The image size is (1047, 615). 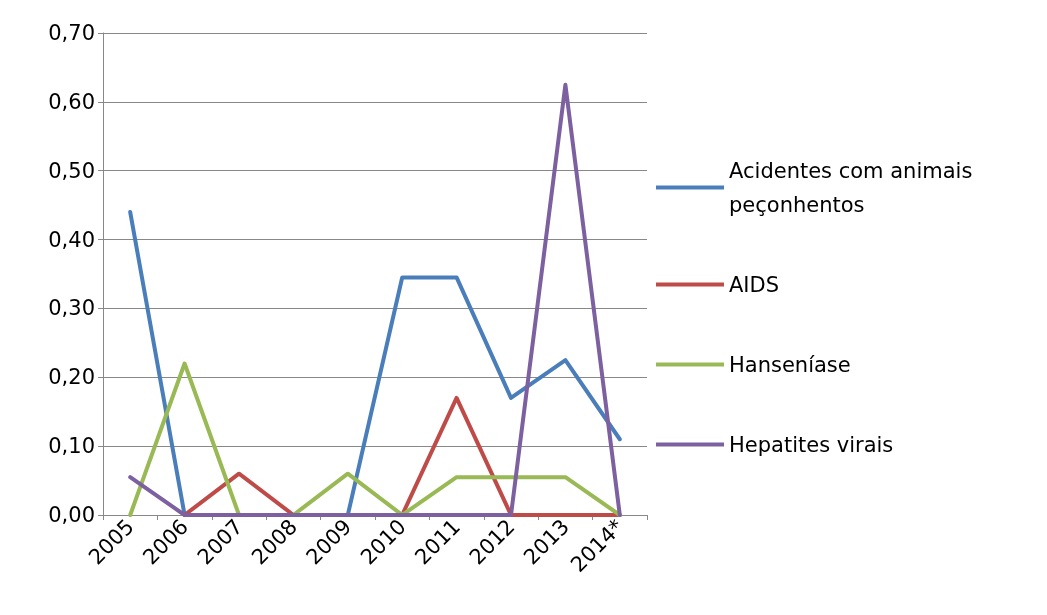 I want to click on legend-label: AIDS, so click(x=754, y=284).